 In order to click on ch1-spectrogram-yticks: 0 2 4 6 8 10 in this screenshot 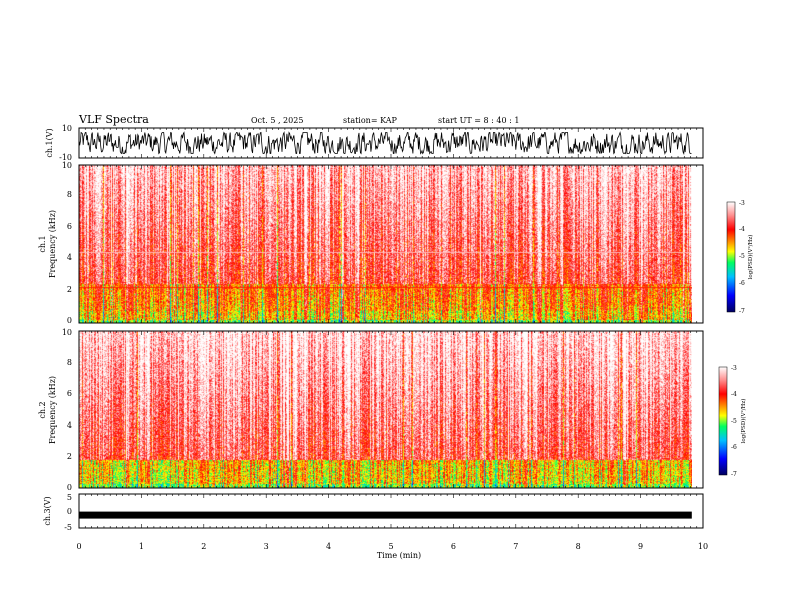, I will do `click(67, 243)`.